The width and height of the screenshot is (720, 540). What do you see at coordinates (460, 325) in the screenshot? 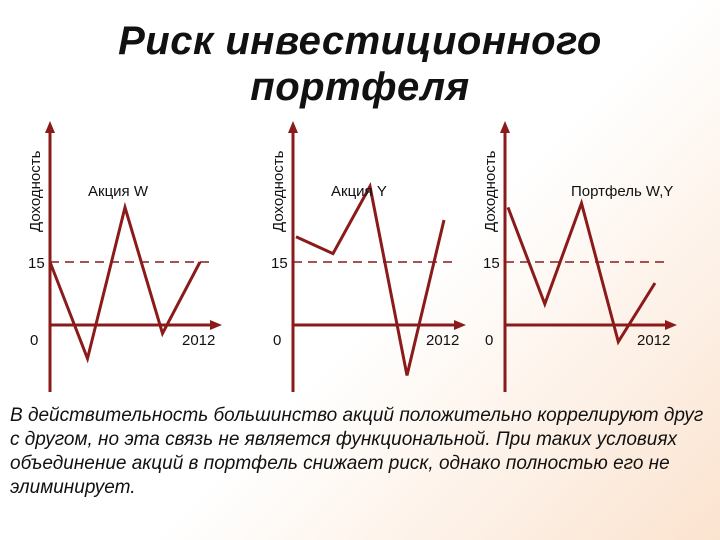
I see `chart-2-x-arrow` at bounding box center [460, 325].